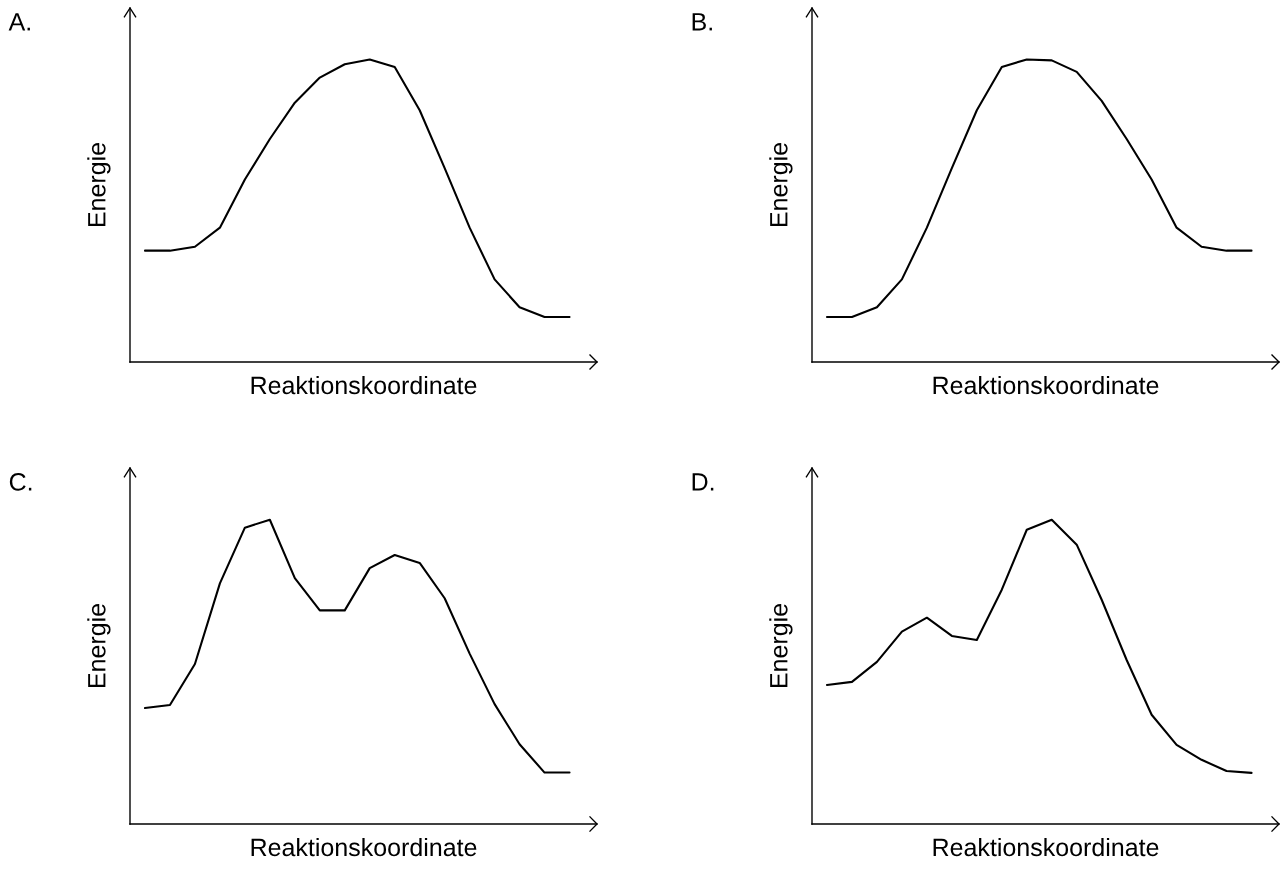 The image size is (1284, 870). Describe the element at coordinates (702, 22) in the screenshot. I see `chart-title: B.` at that location.